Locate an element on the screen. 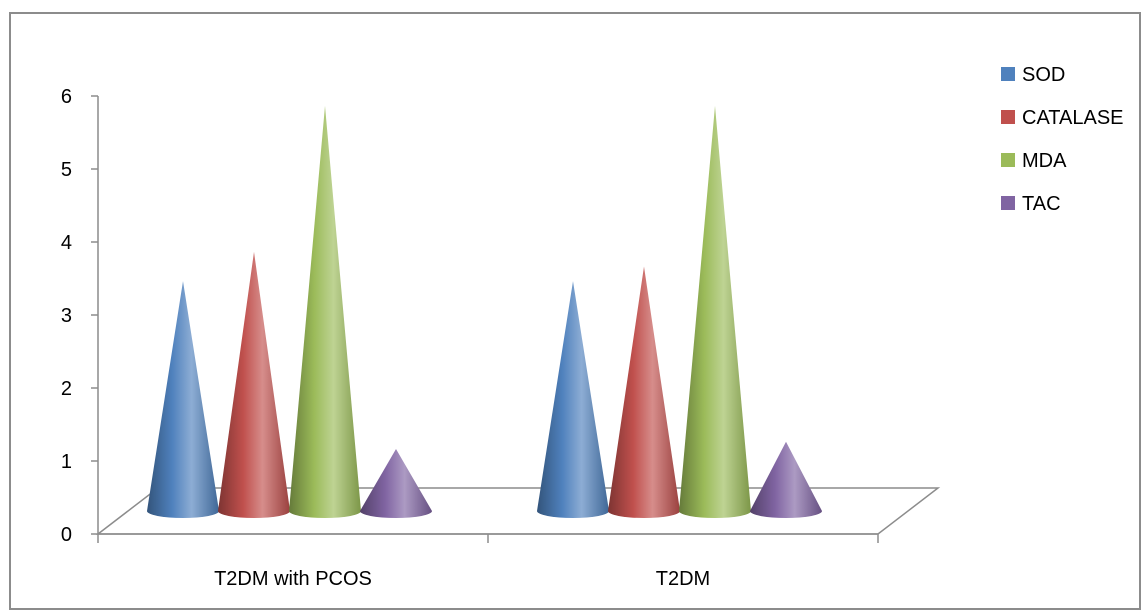 This screenshot has width=1148, height=616. legend-label: SOD is located at coordinates (1043, 75).